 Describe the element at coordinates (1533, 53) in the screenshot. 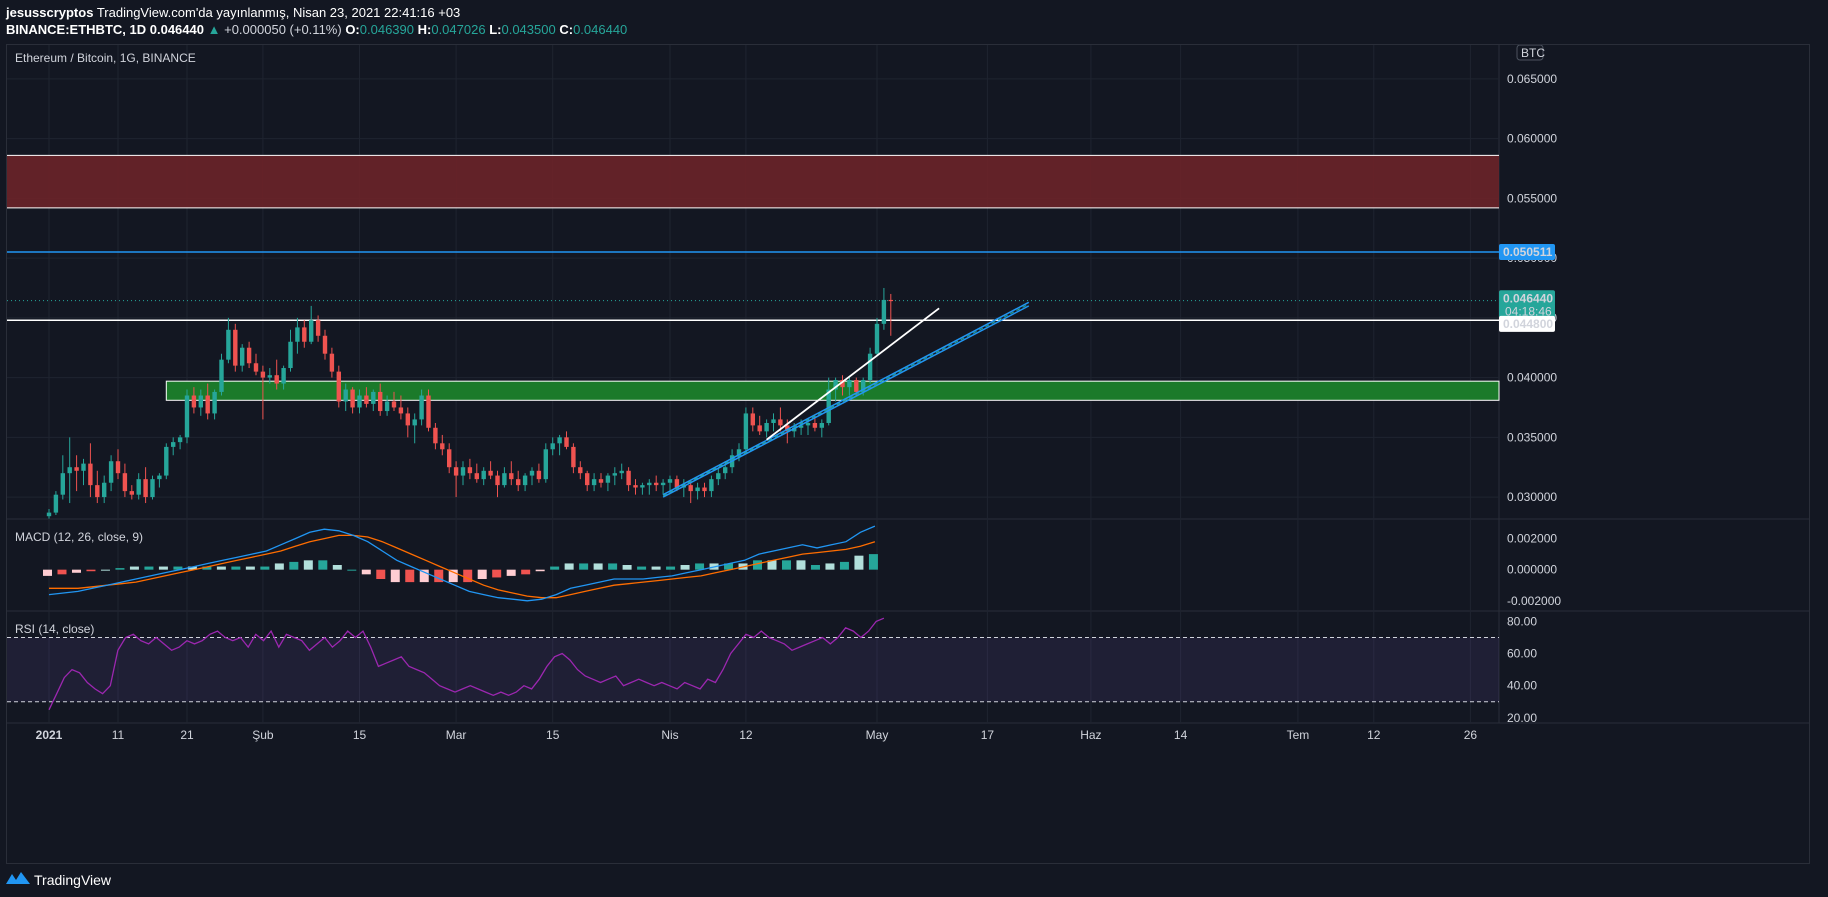

I see `currency-badge-label: BTC` at that location.